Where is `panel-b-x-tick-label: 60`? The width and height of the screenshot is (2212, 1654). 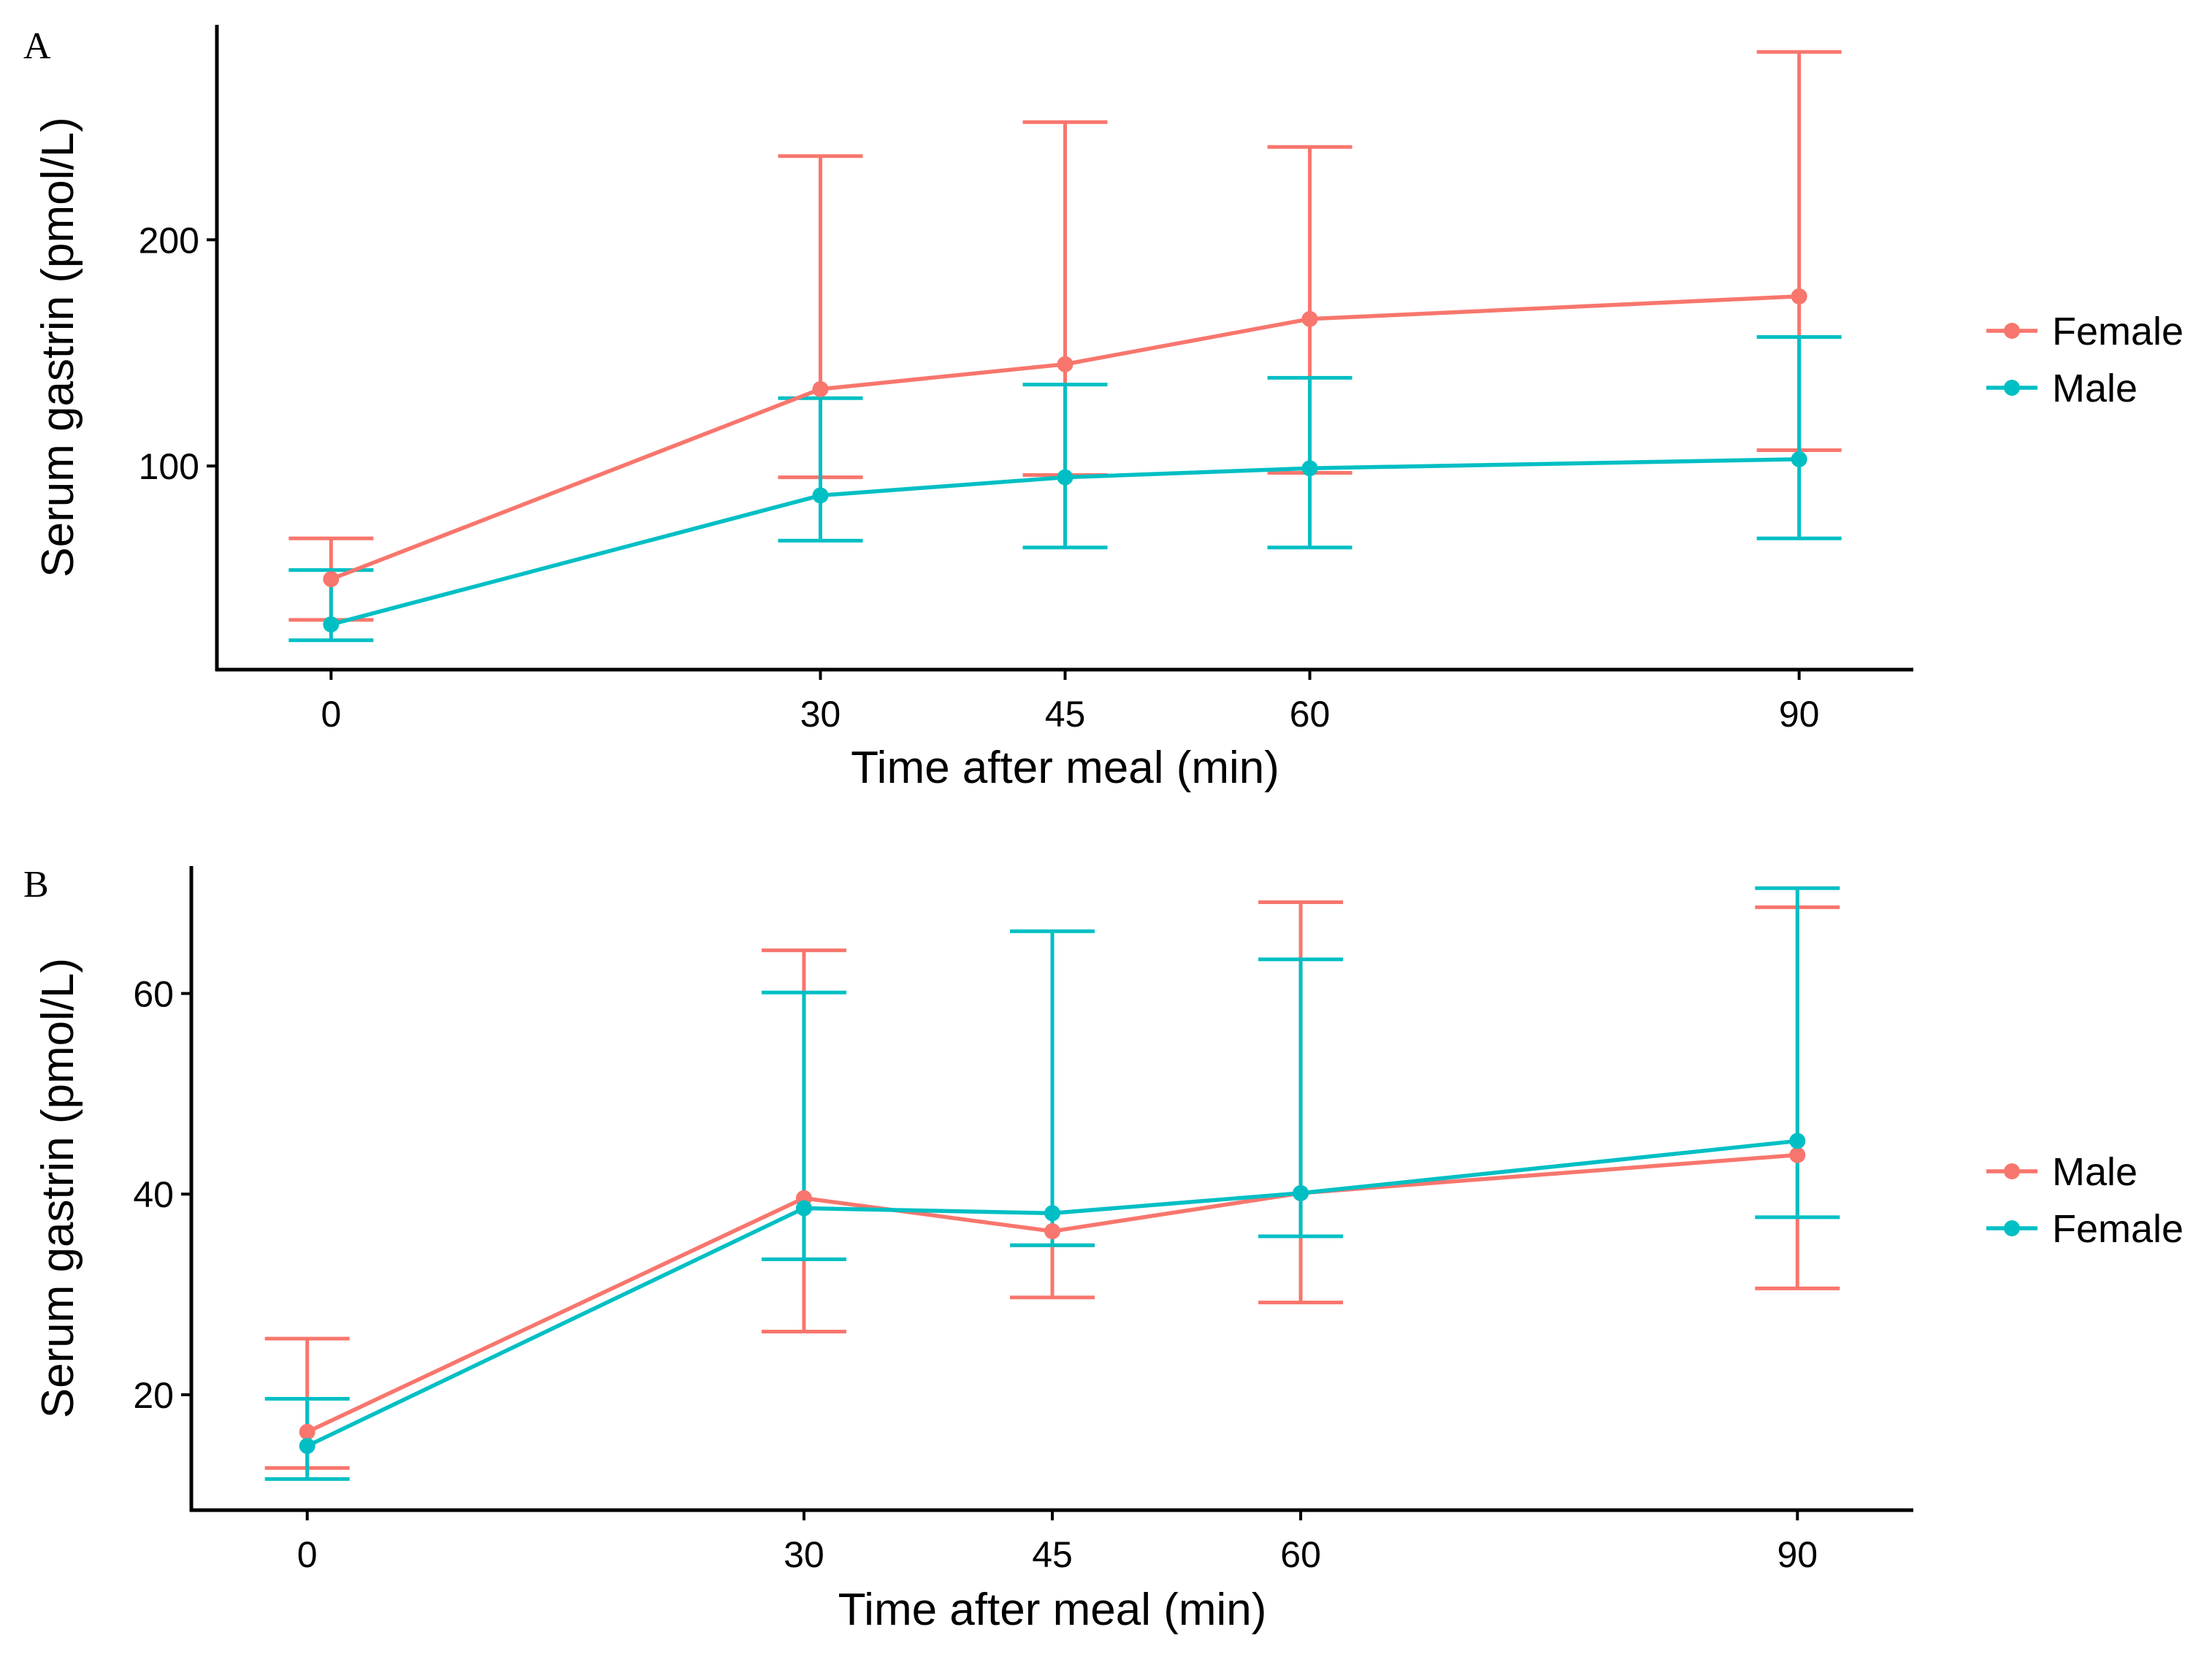
panel-b-x-tick-label: 60 is located at coordinates (1300, 1554).